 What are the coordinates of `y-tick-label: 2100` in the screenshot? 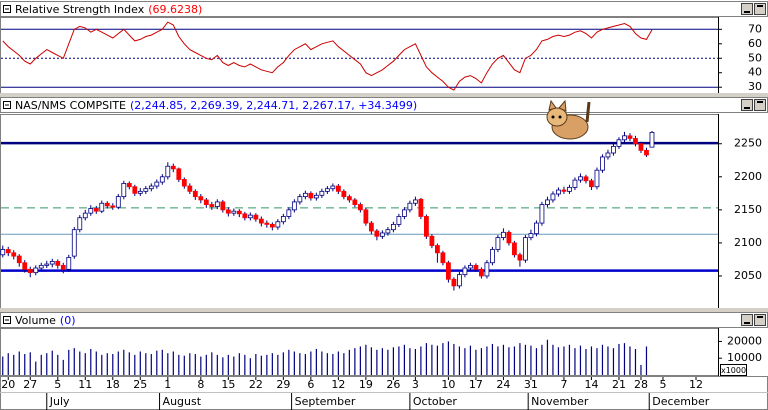 It's located at (748, 242).